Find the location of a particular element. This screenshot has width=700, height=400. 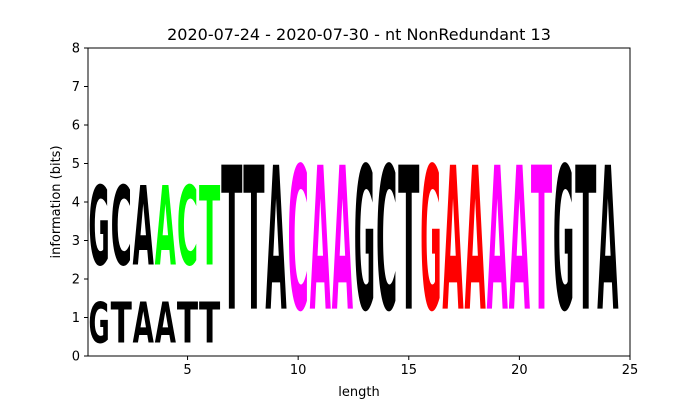

logo-letter-A-pos-12: A is located at coordinates (342, 242).